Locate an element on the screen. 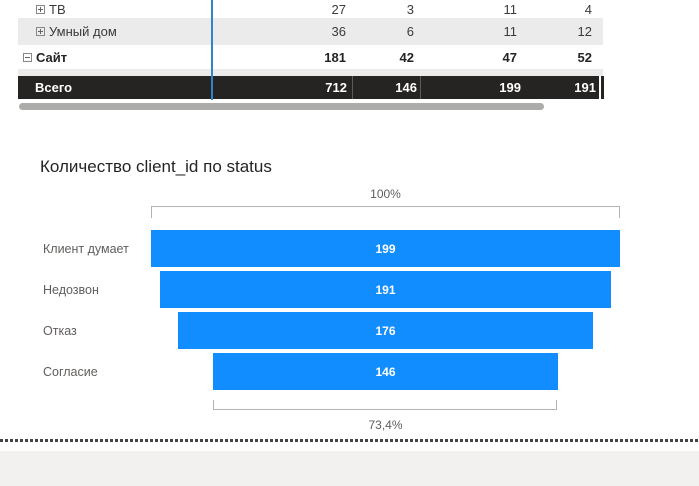  row-label-text: ТВ is located at coordinates (57, 9).